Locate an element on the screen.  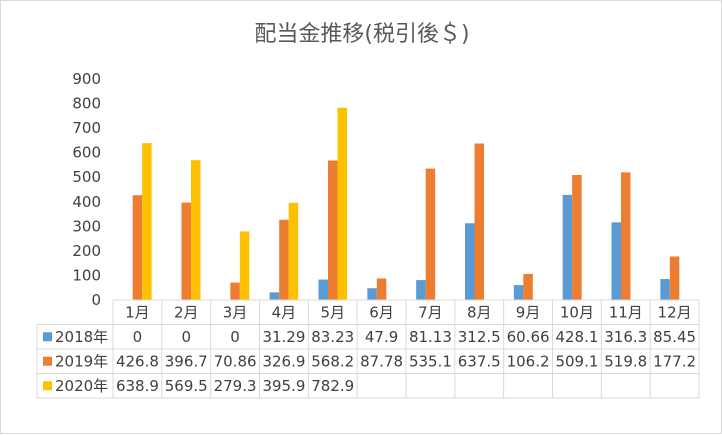
data-label: 87.78 is located at coordinates (381, 361).